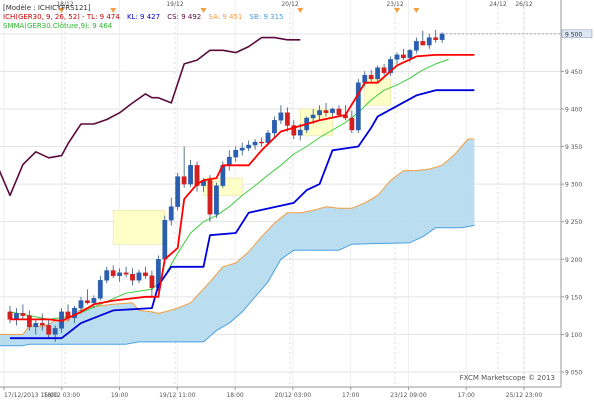 This screenshot has width=594, height=404. I want to click on legend-kl: KL: 9 427, so click(143, 17).